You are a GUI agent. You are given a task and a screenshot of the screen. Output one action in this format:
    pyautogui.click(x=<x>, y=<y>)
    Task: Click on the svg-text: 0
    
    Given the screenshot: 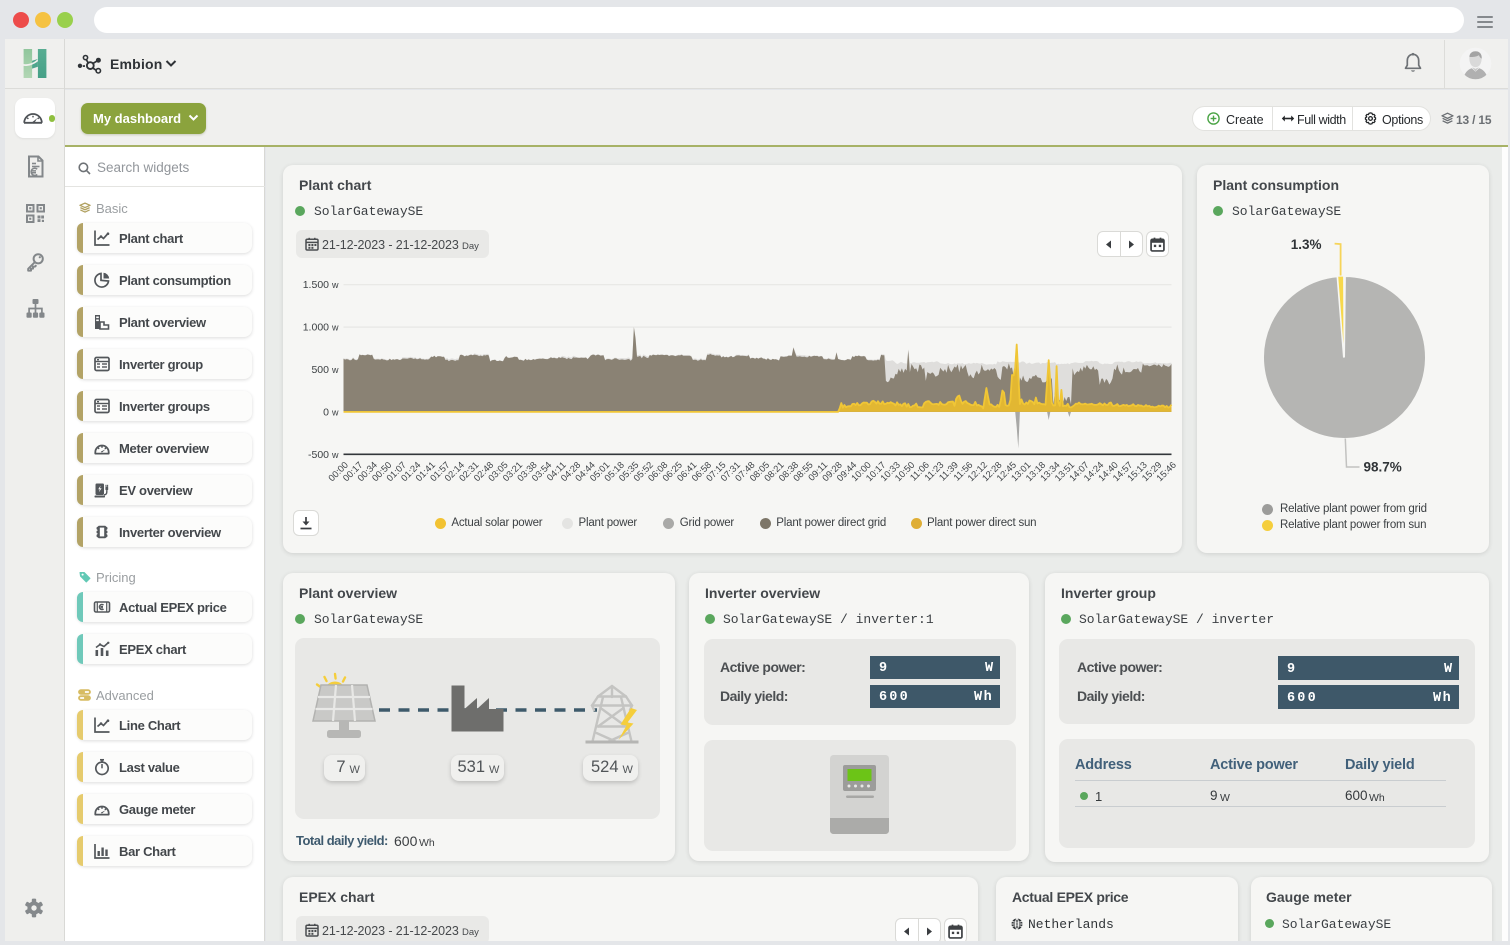 What is the action you would take?
    pyautogui.click(x=326, y=412)
    